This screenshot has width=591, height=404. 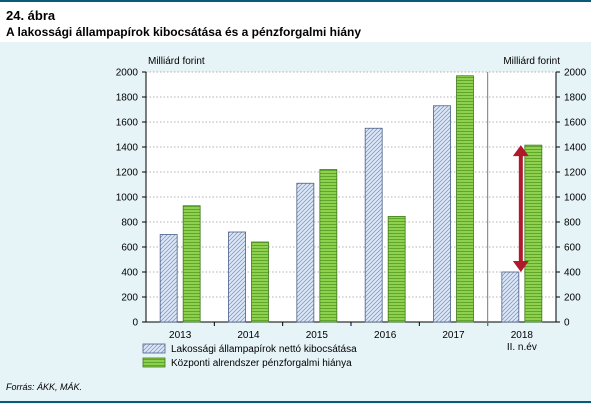 I want to click on y-tick-label-right: 600, so click(x=572, y=248).